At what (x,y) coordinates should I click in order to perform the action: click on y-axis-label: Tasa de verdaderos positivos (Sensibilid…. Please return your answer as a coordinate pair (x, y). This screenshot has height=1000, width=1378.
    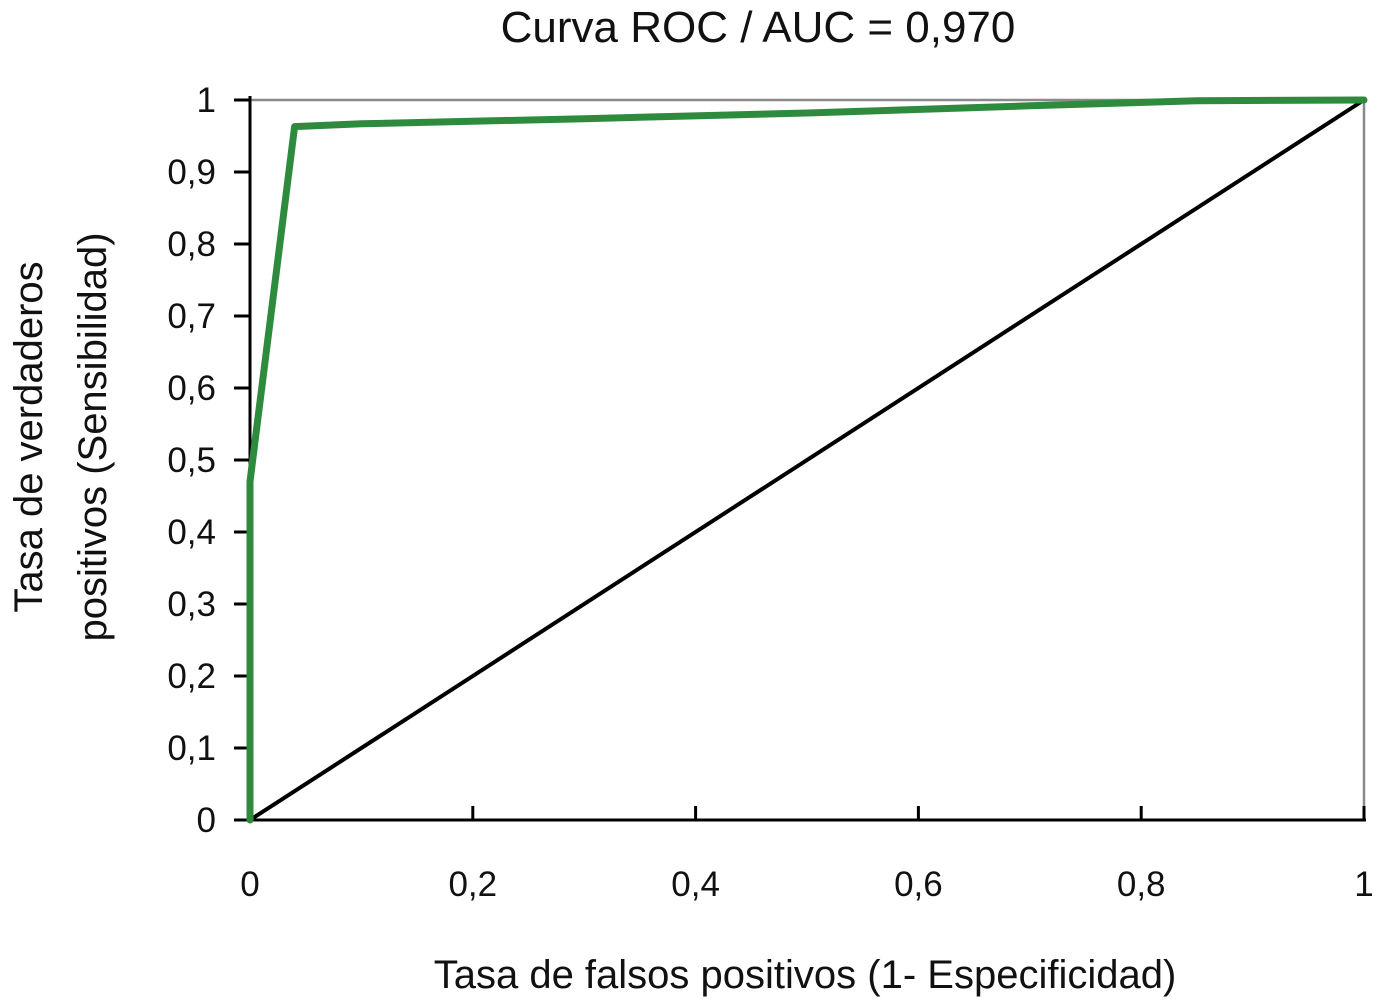
    Looking at the image, I should click on (61, 436).